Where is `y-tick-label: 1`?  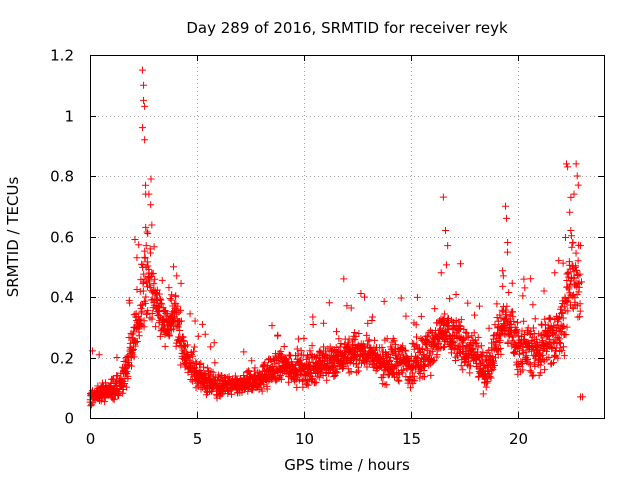
y-tick-label: 1 is located at coordinates (69, 117).